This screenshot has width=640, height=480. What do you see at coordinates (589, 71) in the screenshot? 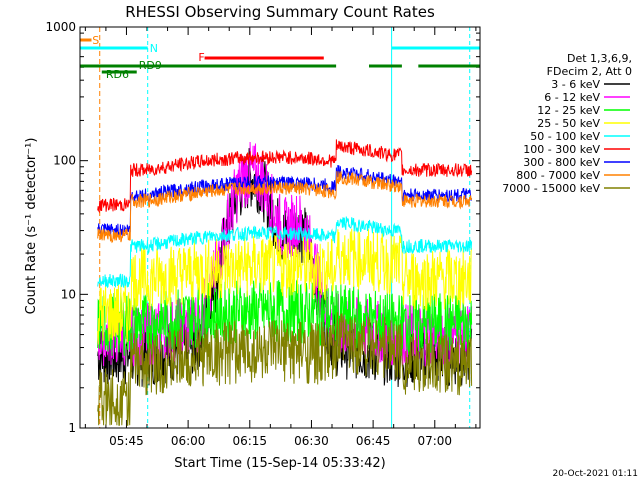
I see `legend-header: FDecim 2, Att 0` at bounding box center [589, 71].